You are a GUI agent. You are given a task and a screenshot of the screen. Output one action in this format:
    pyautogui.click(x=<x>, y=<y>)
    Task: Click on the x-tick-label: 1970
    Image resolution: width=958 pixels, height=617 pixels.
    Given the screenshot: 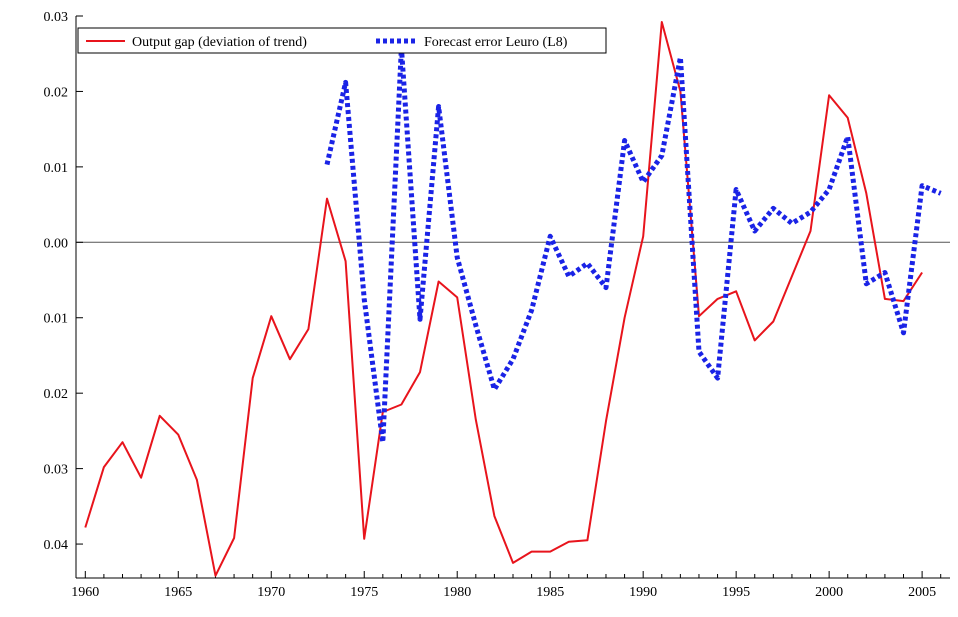 What is the action you would take?
    pyautogui.click(x=271, y=592)
    